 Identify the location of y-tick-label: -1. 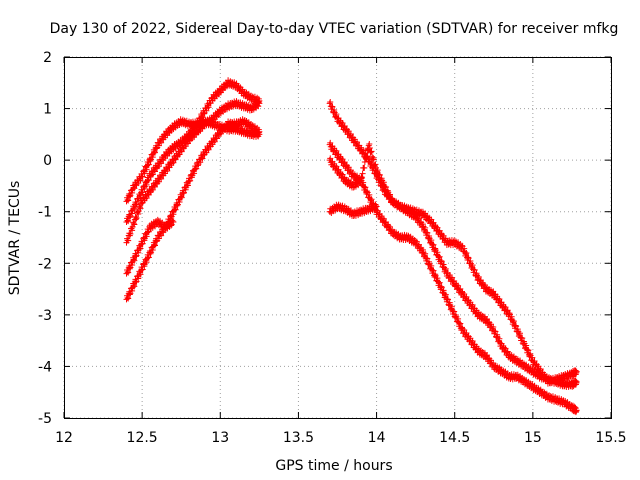
(45, 213).